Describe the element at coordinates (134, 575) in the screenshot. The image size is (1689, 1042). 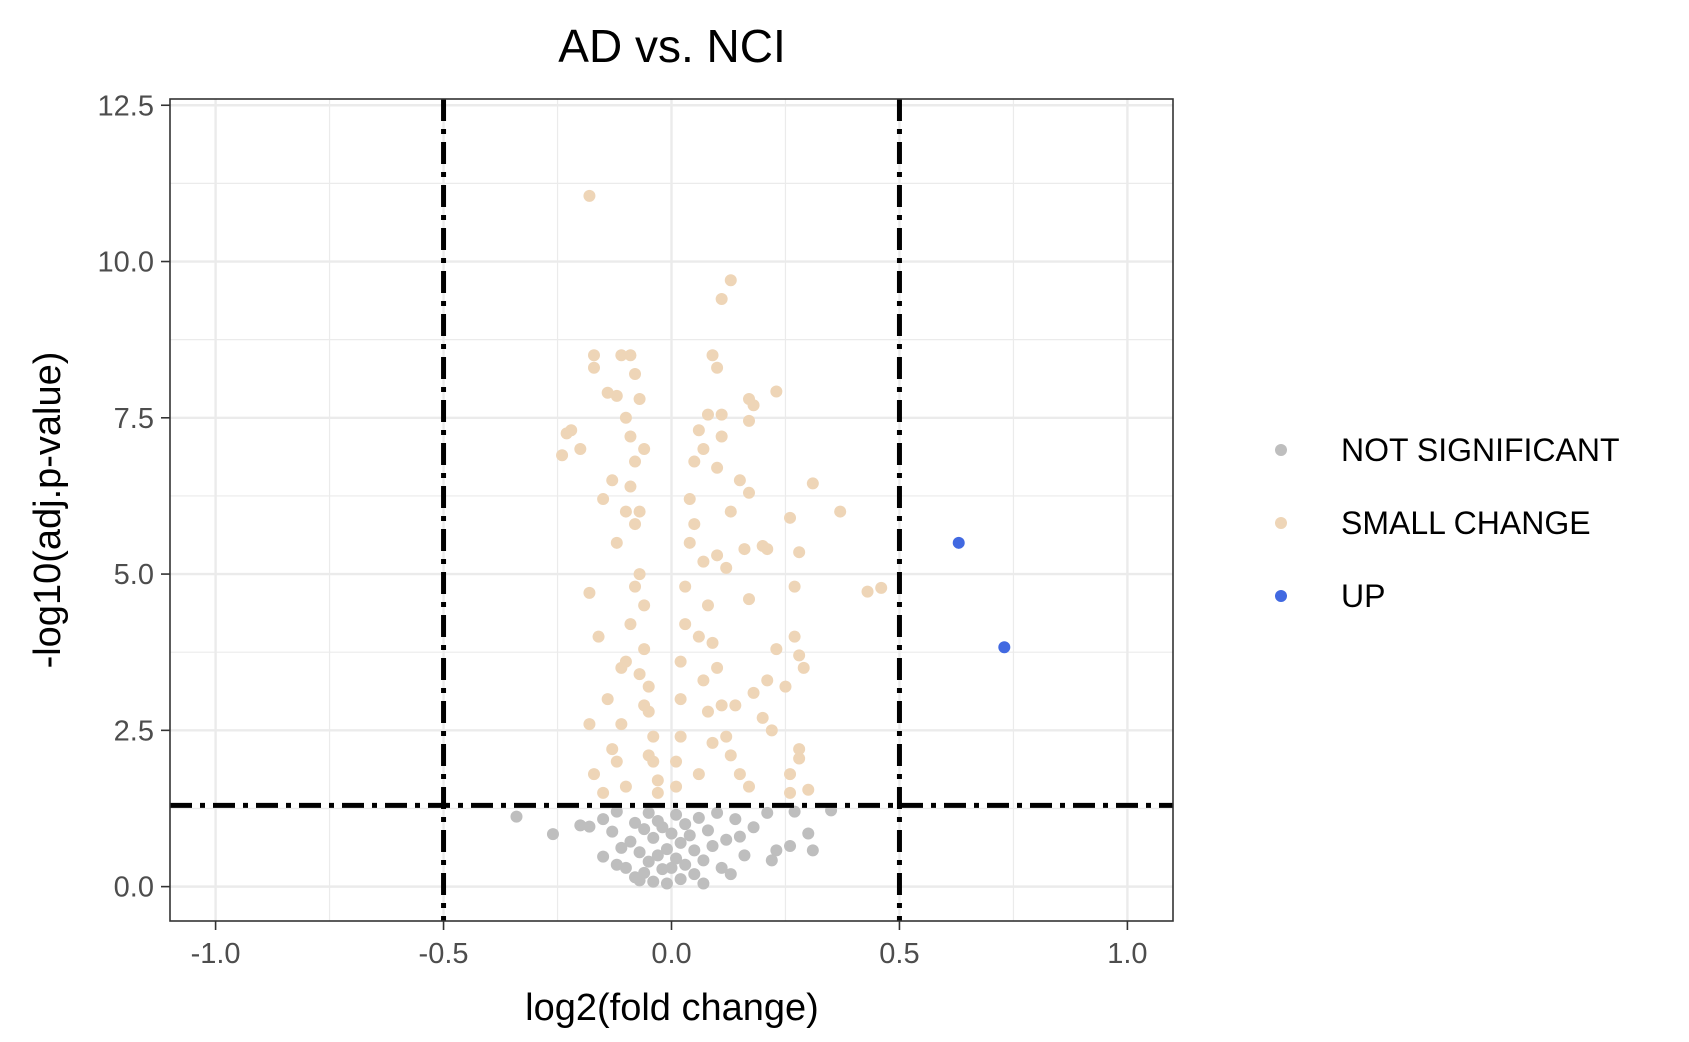
I see `y-tick-label: 5.0` at that location.